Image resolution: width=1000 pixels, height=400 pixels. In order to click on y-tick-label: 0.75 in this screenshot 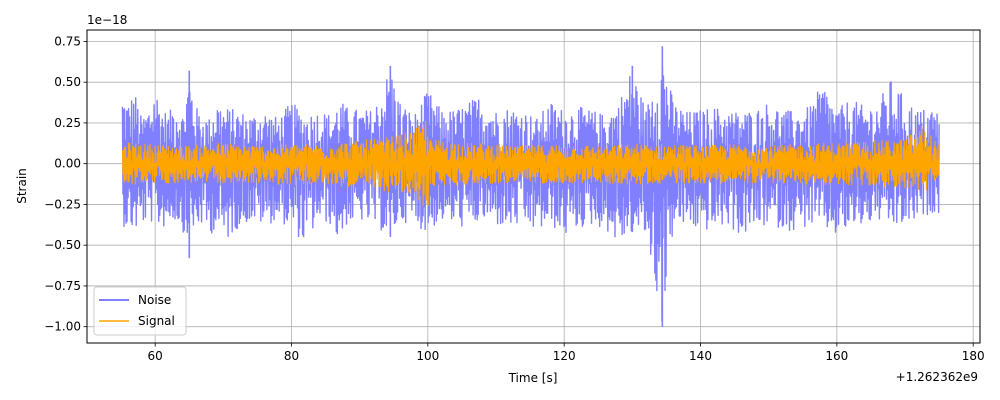, I will do `click(67, 41)`.